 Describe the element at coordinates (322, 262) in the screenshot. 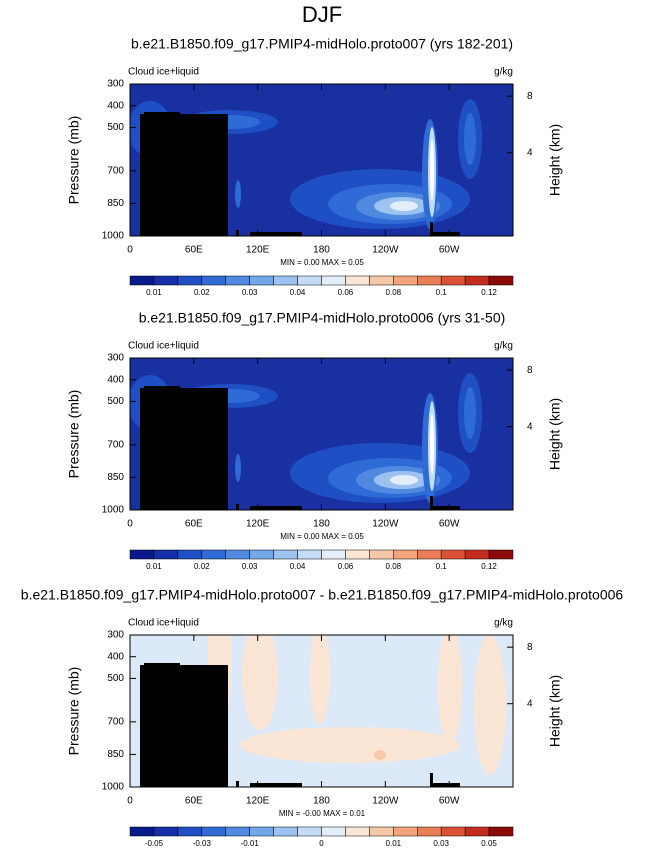

I see `stats: MIN = 0.00 MAX = 0.05` at that location.